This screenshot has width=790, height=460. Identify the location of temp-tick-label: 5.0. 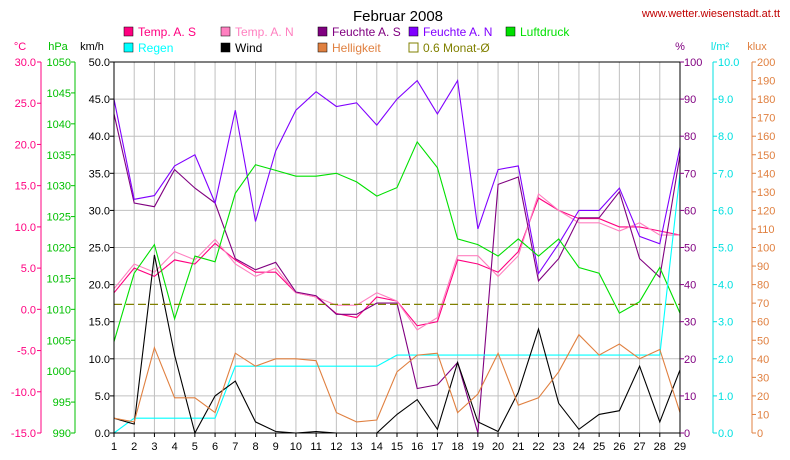
(28, 269).